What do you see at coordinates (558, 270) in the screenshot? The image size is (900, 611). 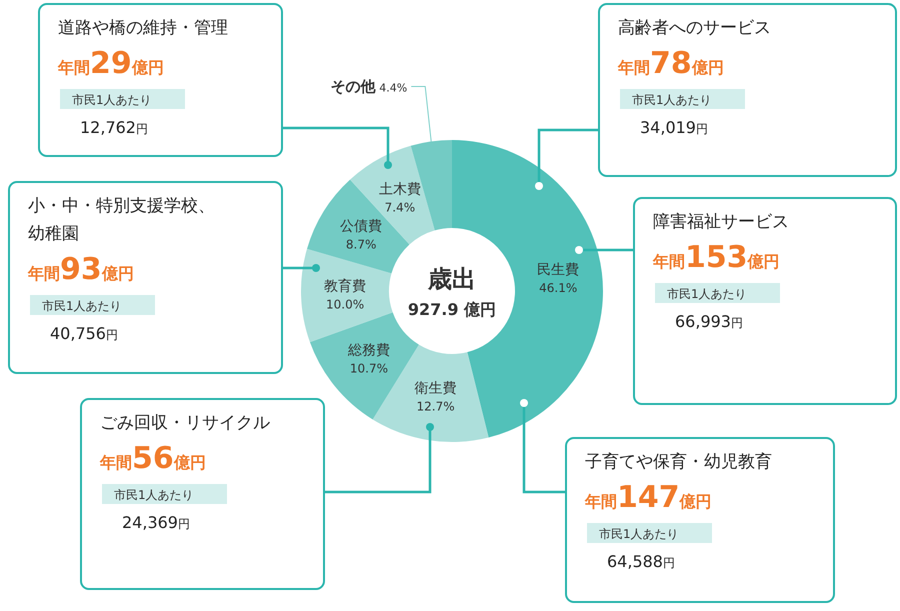 I see `slice-label: 民生費` at bounding box center [558, 270].